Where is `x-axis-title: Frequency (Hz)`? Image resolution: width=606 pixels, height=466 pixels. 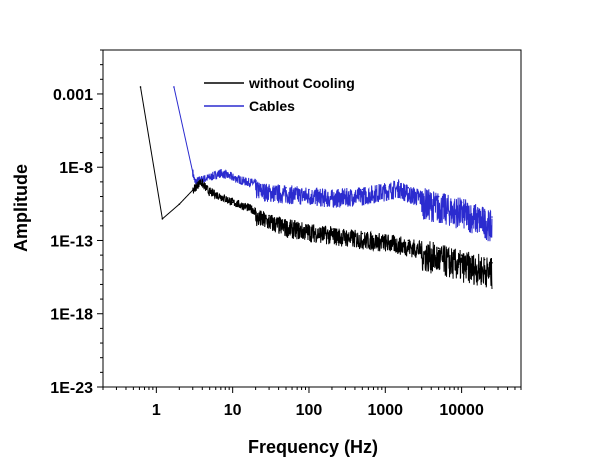 x-axis-title: Frequency (Hz) is located at coordinates (313, 447).